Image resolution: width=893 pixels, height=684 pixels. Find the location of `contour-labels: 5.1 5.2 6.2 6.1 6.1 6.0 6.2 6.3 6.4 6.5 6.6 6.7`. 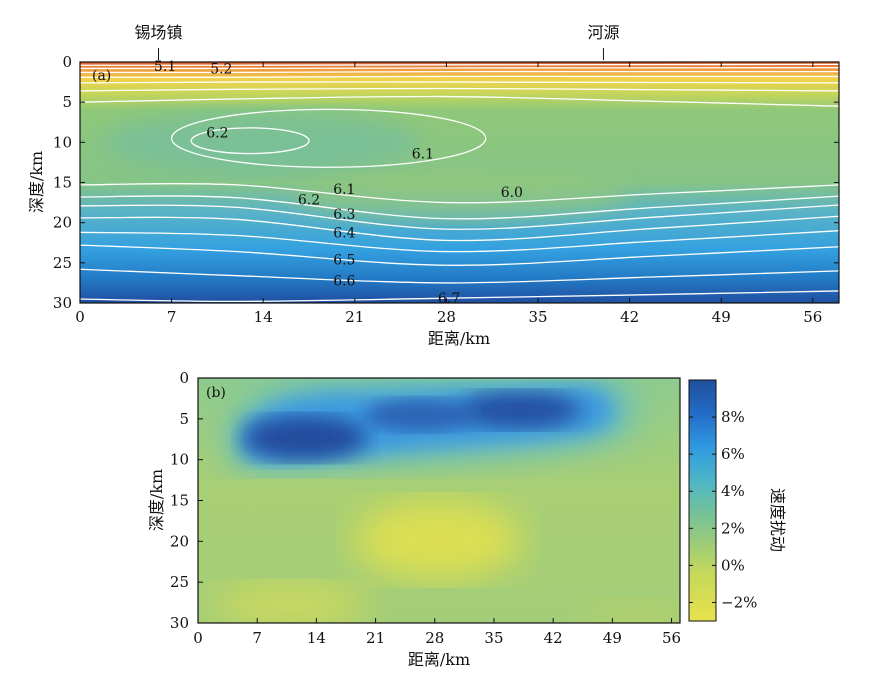

contour-labels: 5.1 5.2 6.2 6.1 6.1 6.0 6.2 6.3 6.4 6.5 6.6 6.7 is located at coordinates (338, 183).